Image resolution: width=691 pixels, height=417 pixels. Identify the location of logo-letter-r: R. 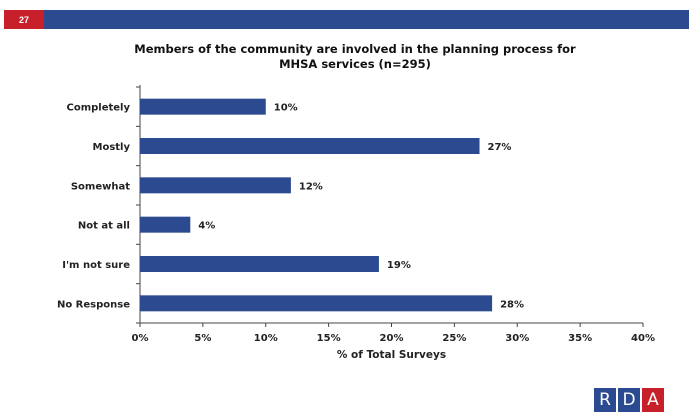
(605, 400).